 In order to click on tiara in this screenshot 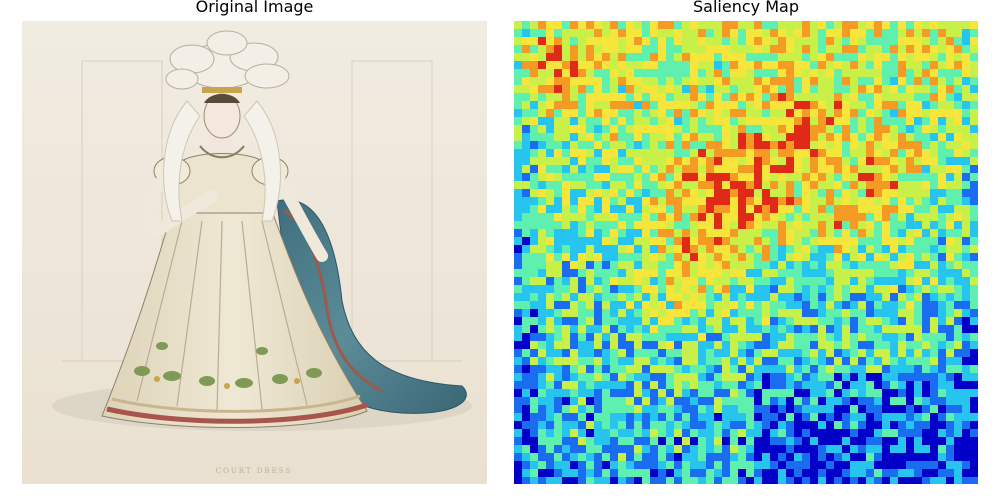, I will do `click(222, 90)`.